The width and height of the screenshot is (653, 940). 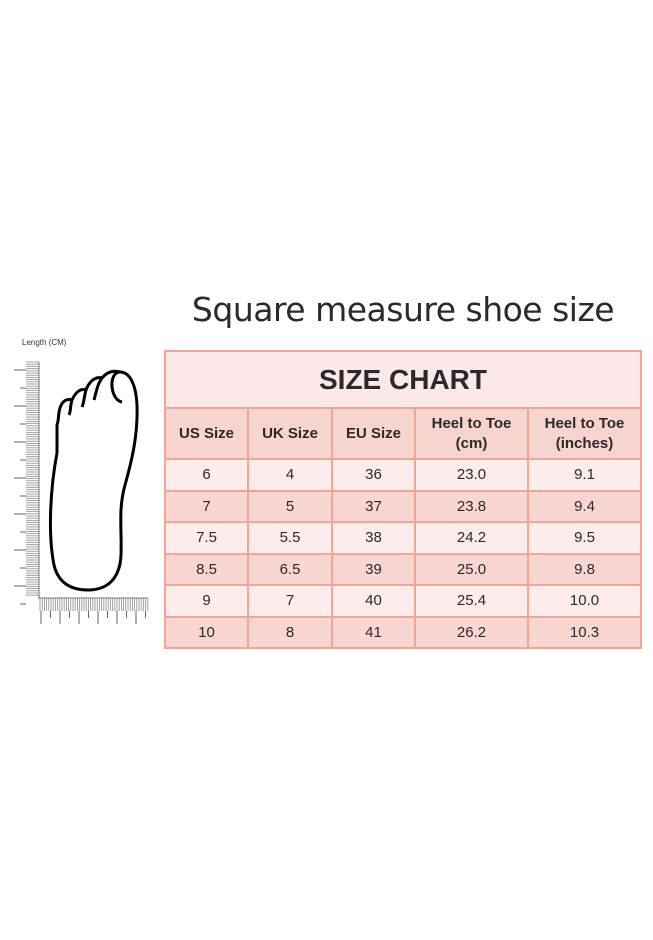 I want to click on column-header: Heel to Toe (cm), so click(x=471, y=433).